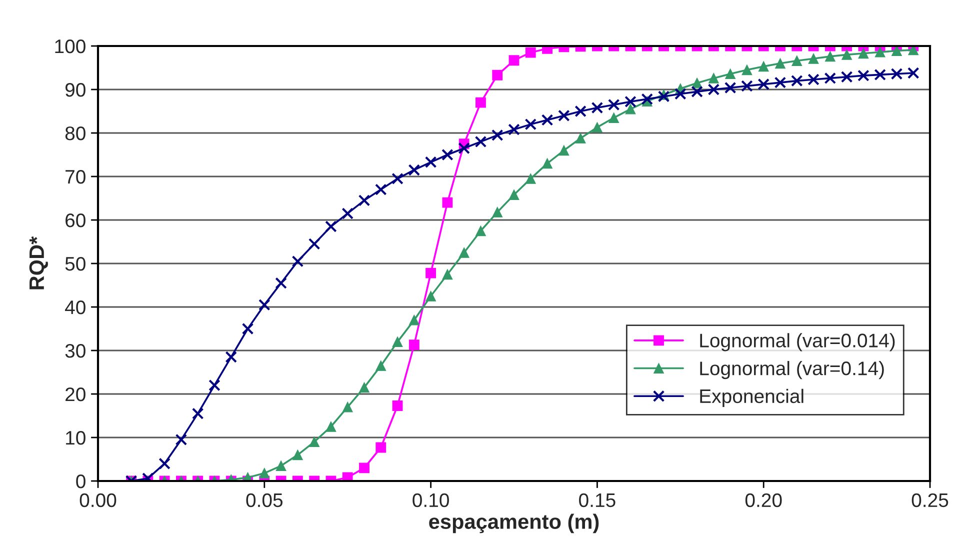  Describe the element at coordinates (98, 500) in the screenshot. I see `x-tick-label: 0.00` at that location.